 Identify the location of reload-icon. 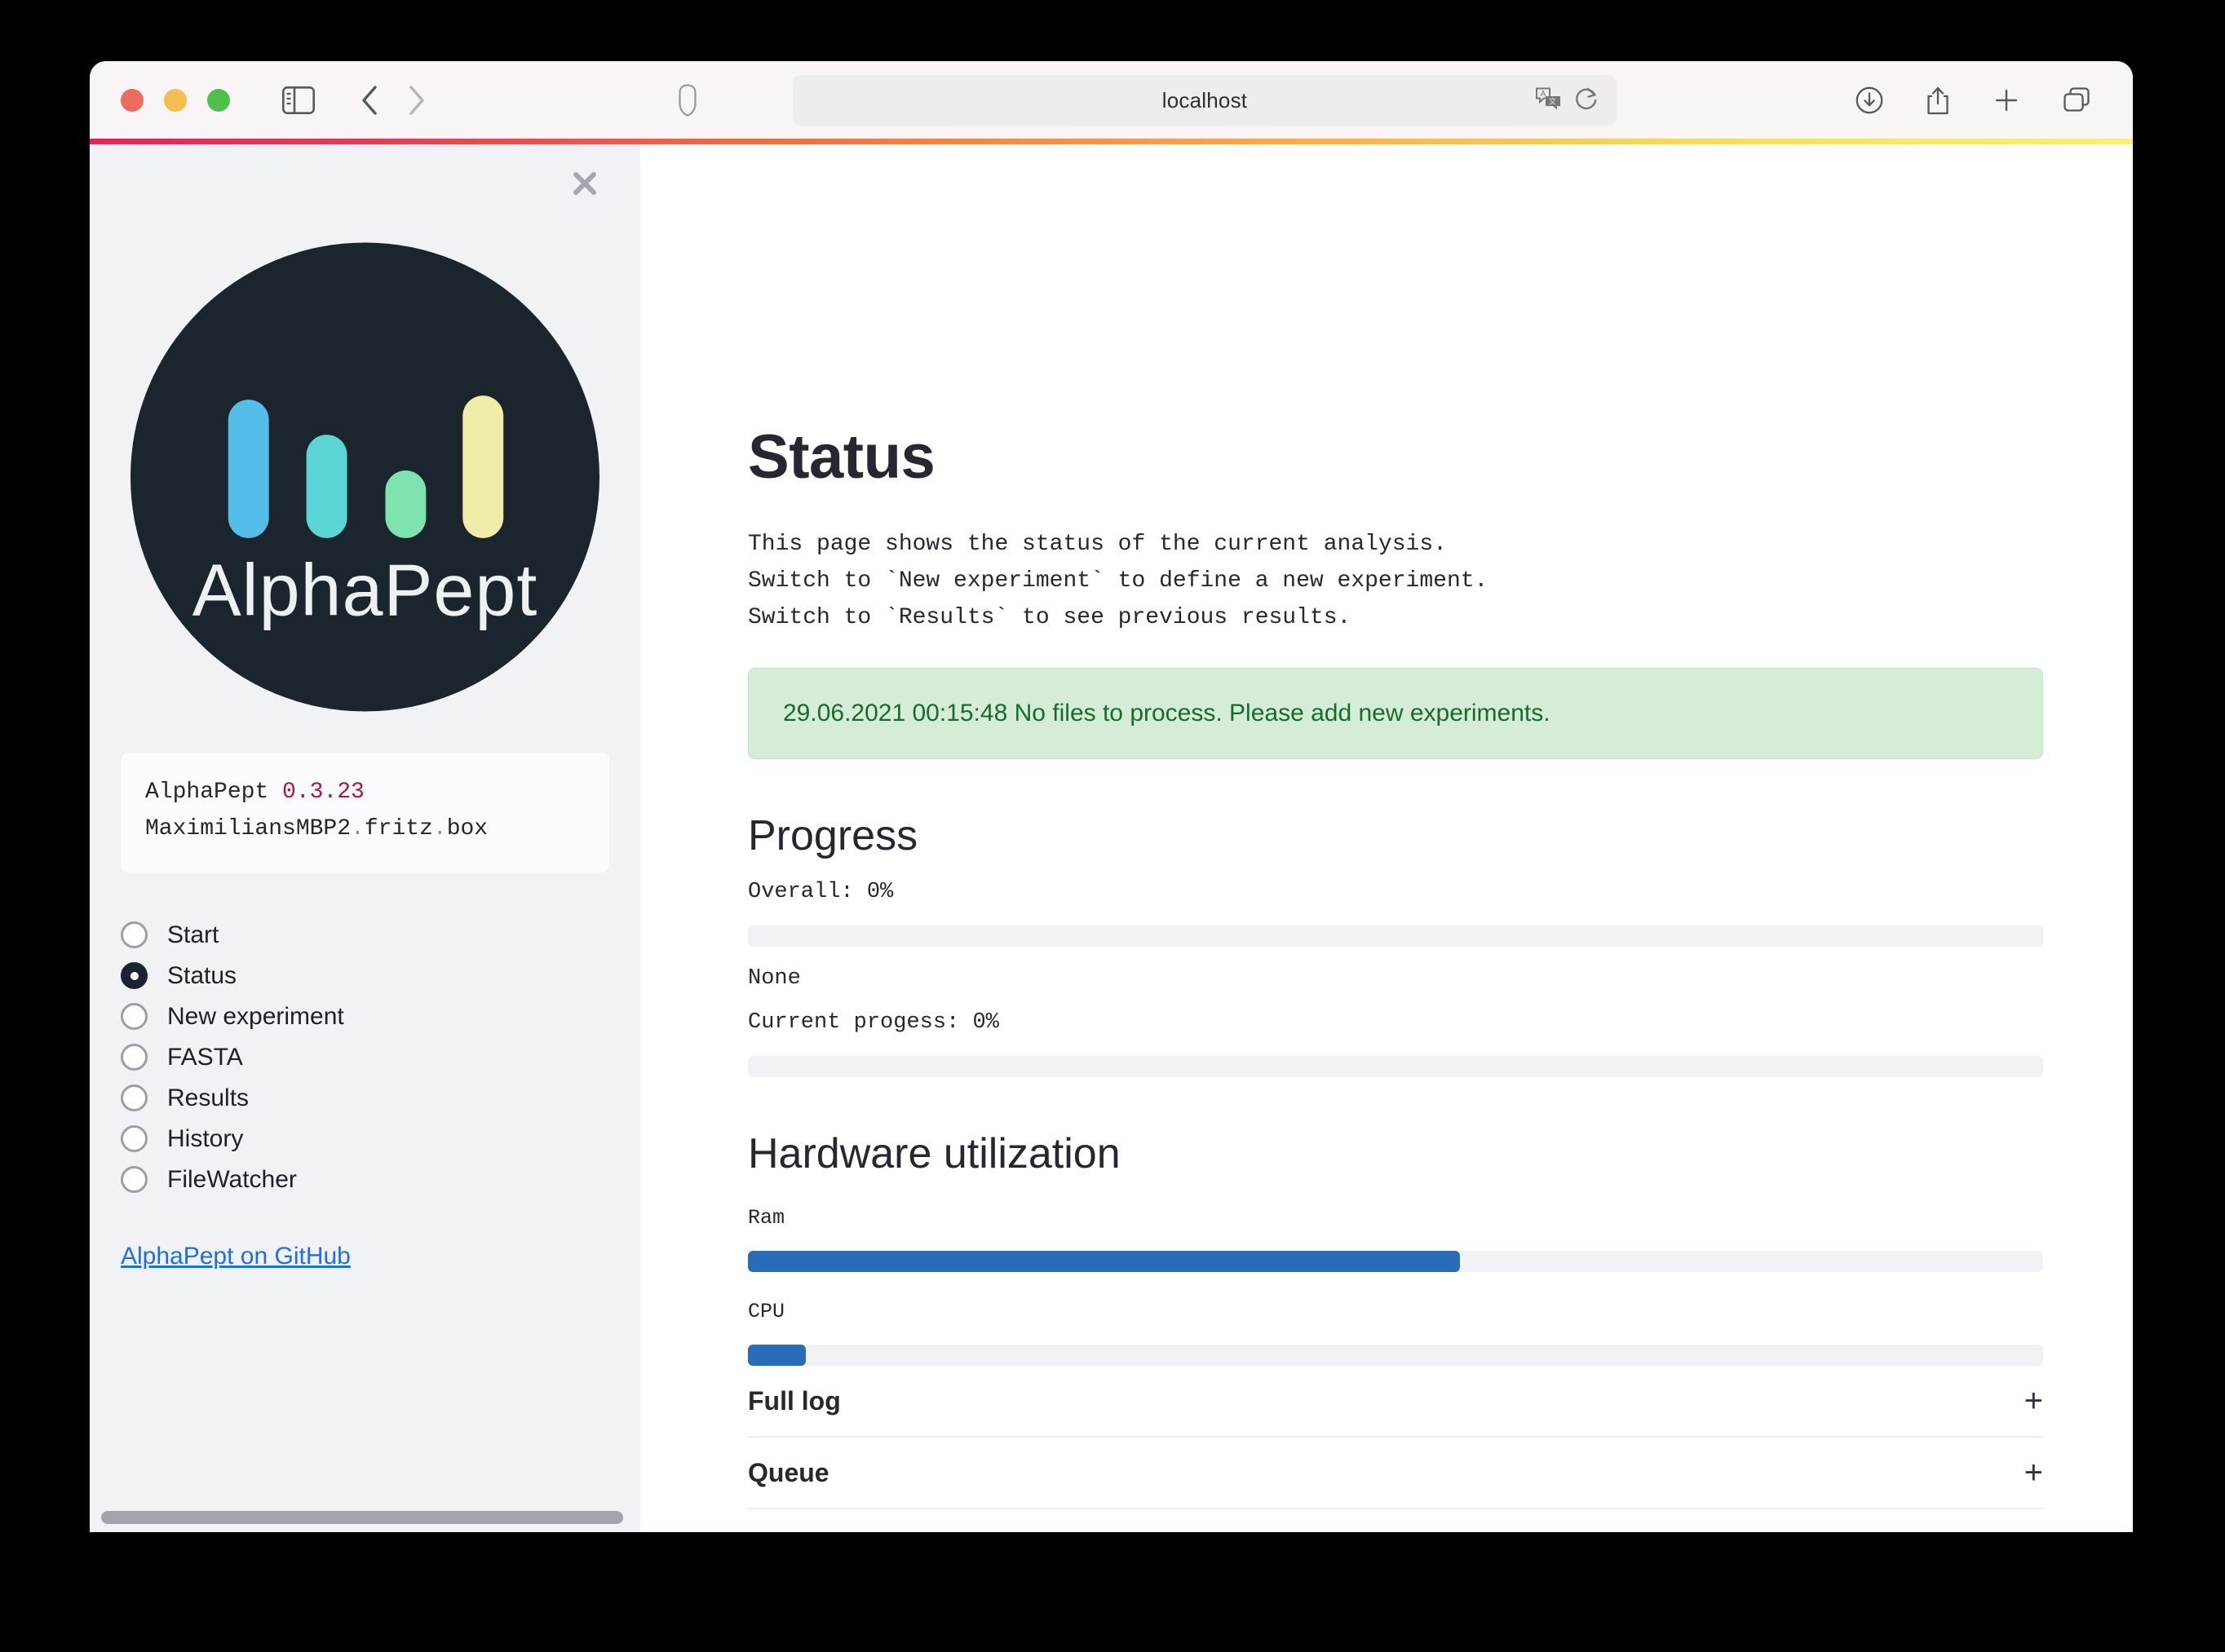
(1586, 100).